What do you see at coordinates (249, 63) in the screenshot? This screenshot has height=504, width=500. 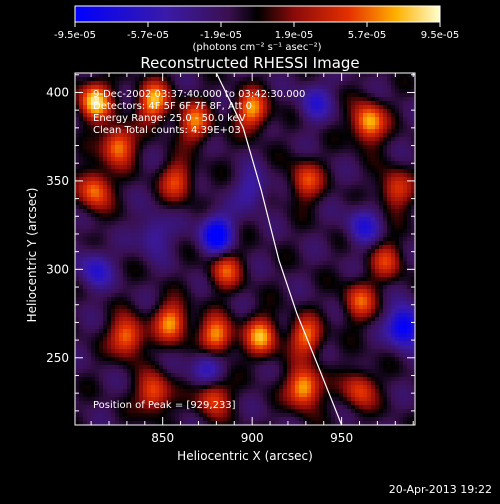 I see `chart-title: Reconstructed RHESSI Image` at bounding box center [249, 63].